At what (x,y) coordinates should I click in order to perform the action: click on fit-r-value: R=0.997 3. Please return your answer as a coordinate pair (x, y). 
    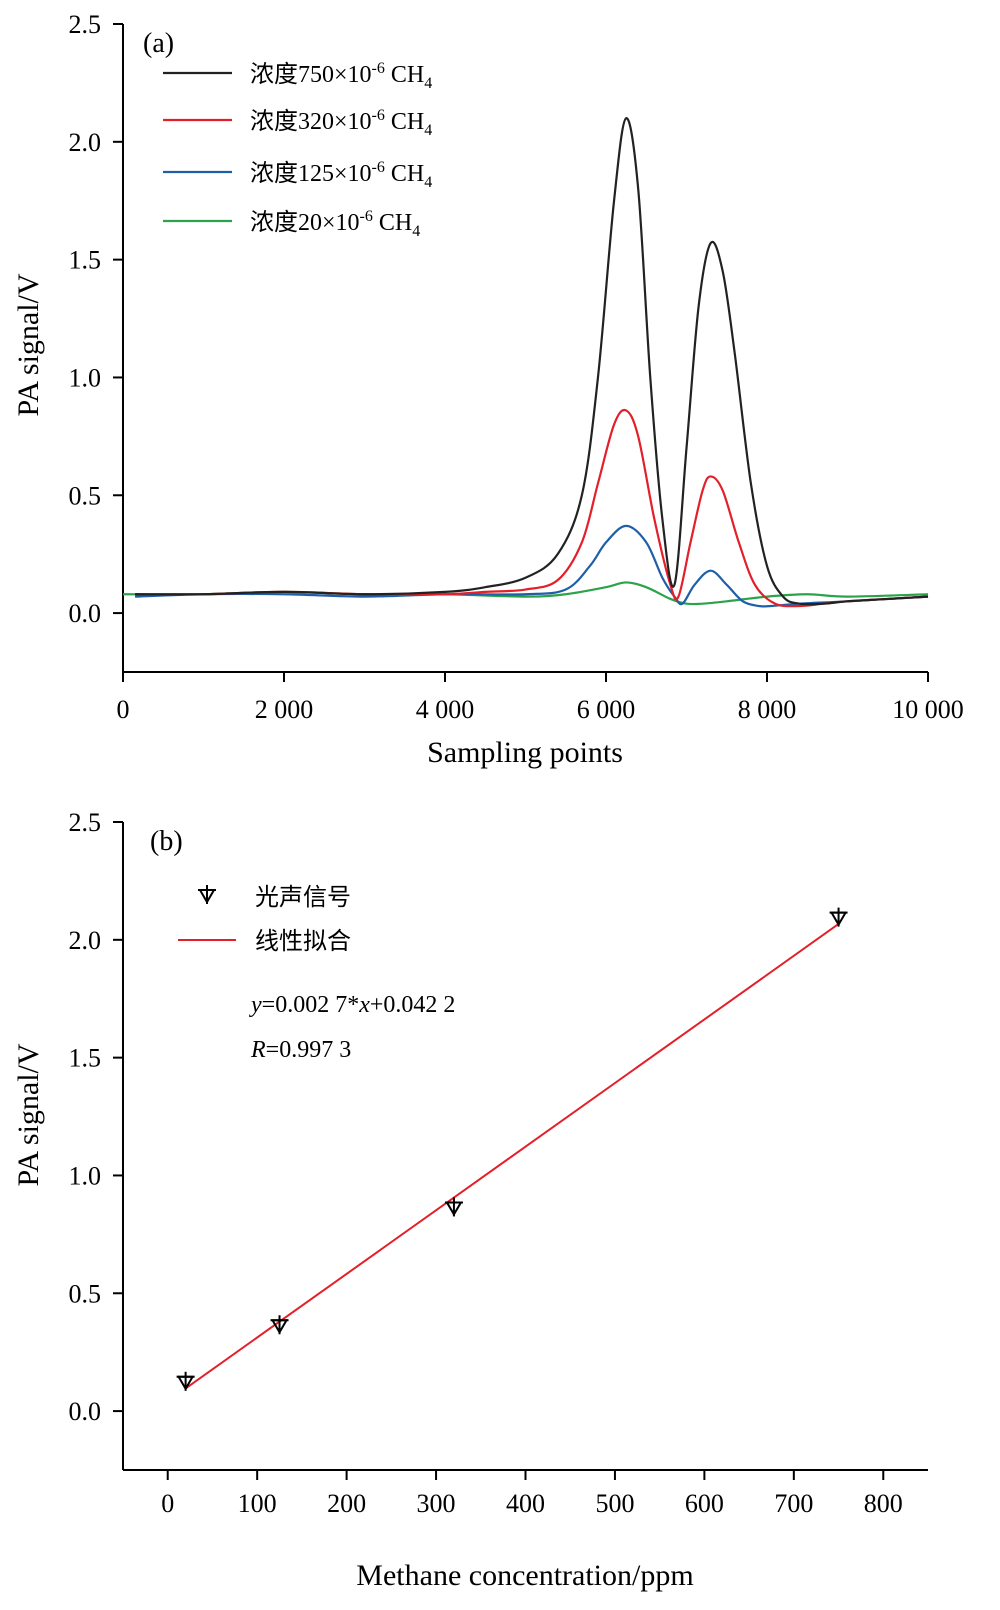
    Looking at the image, I should click on (300, 1050).